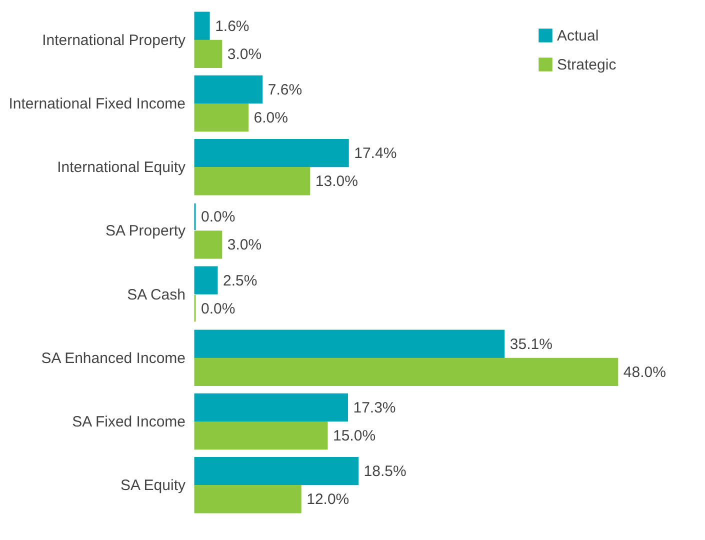 Image resolution: width=705 pixels, height=540 pixels. I want to click on y-tick-label: SA Fixed Income, so click(129, 422).